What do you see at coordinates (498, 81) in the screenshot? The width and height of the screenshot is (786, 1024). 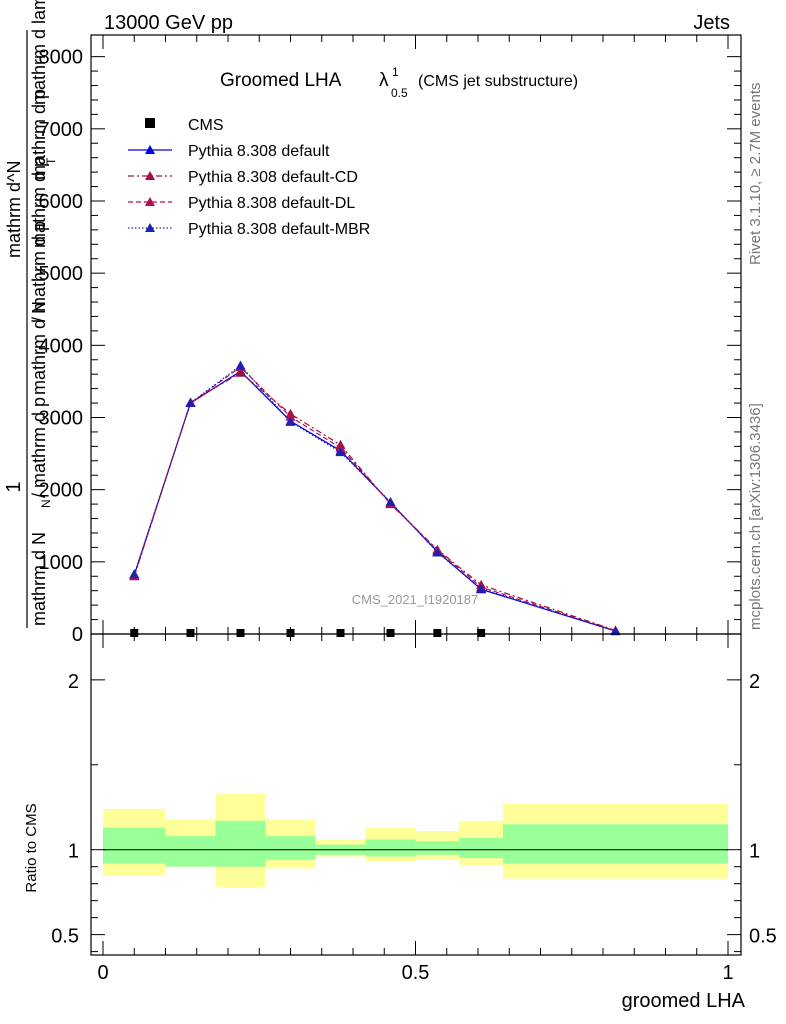 I see `title-suffix: (CMS jet substructure)` at bounding box center [498, 81].